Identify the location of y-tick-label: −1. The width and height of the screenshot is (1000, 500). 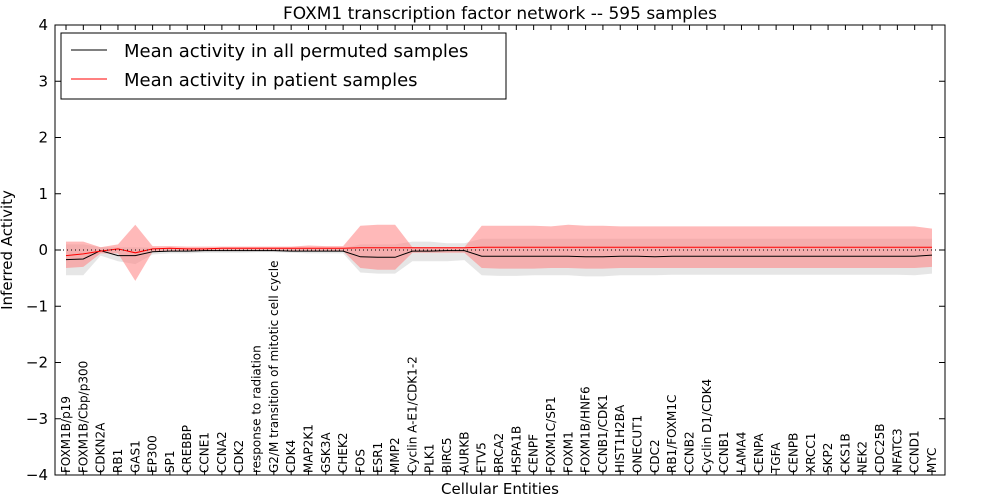
(37, 306).